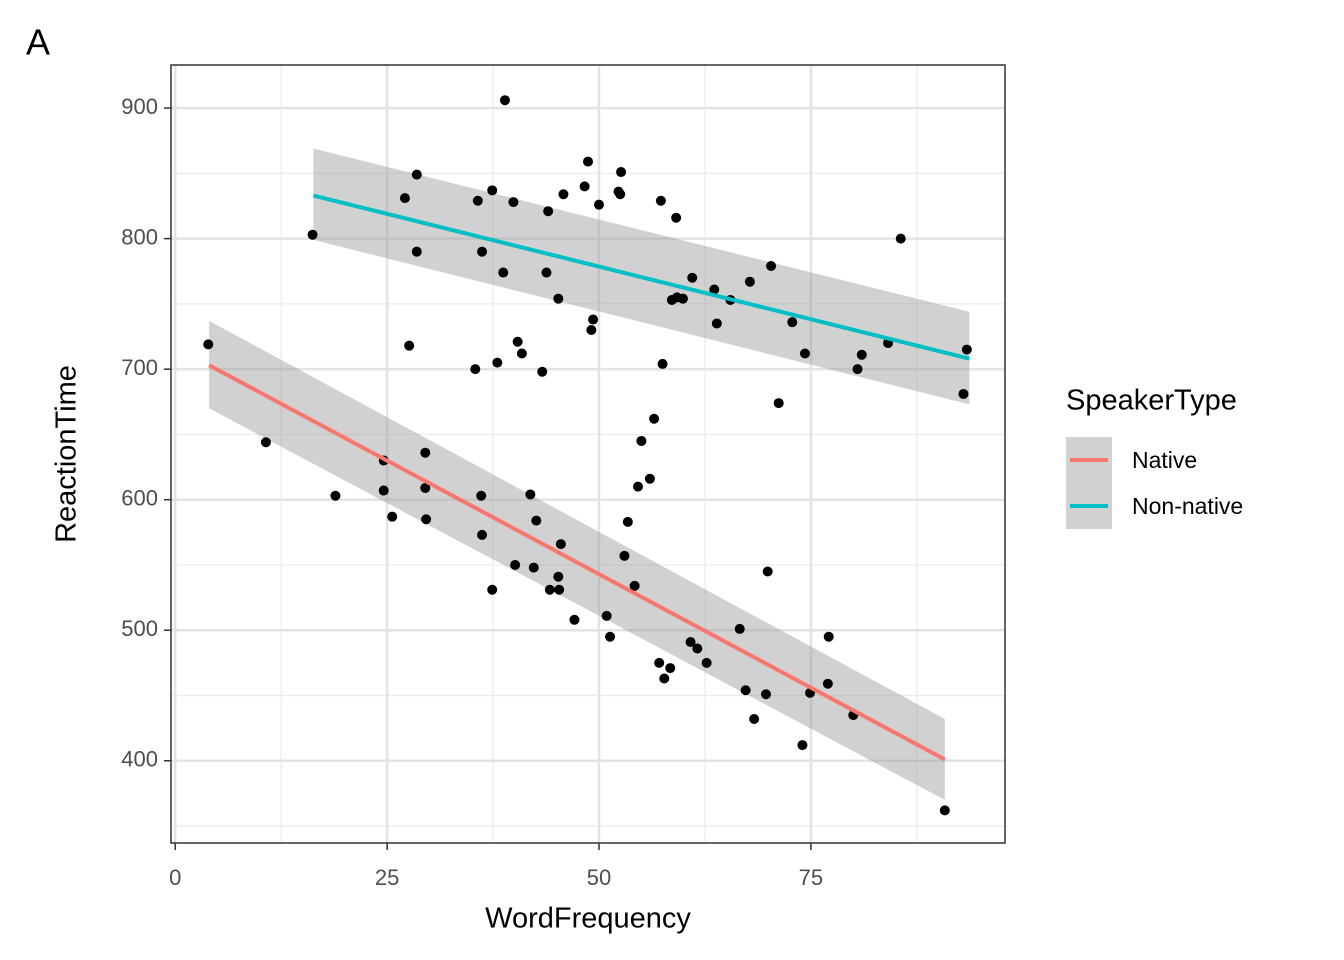 The image size is (1344, 960). Describe the element at coordinates (139, 236) in the screenshot. I see `y-tick-label: 800` at that location.